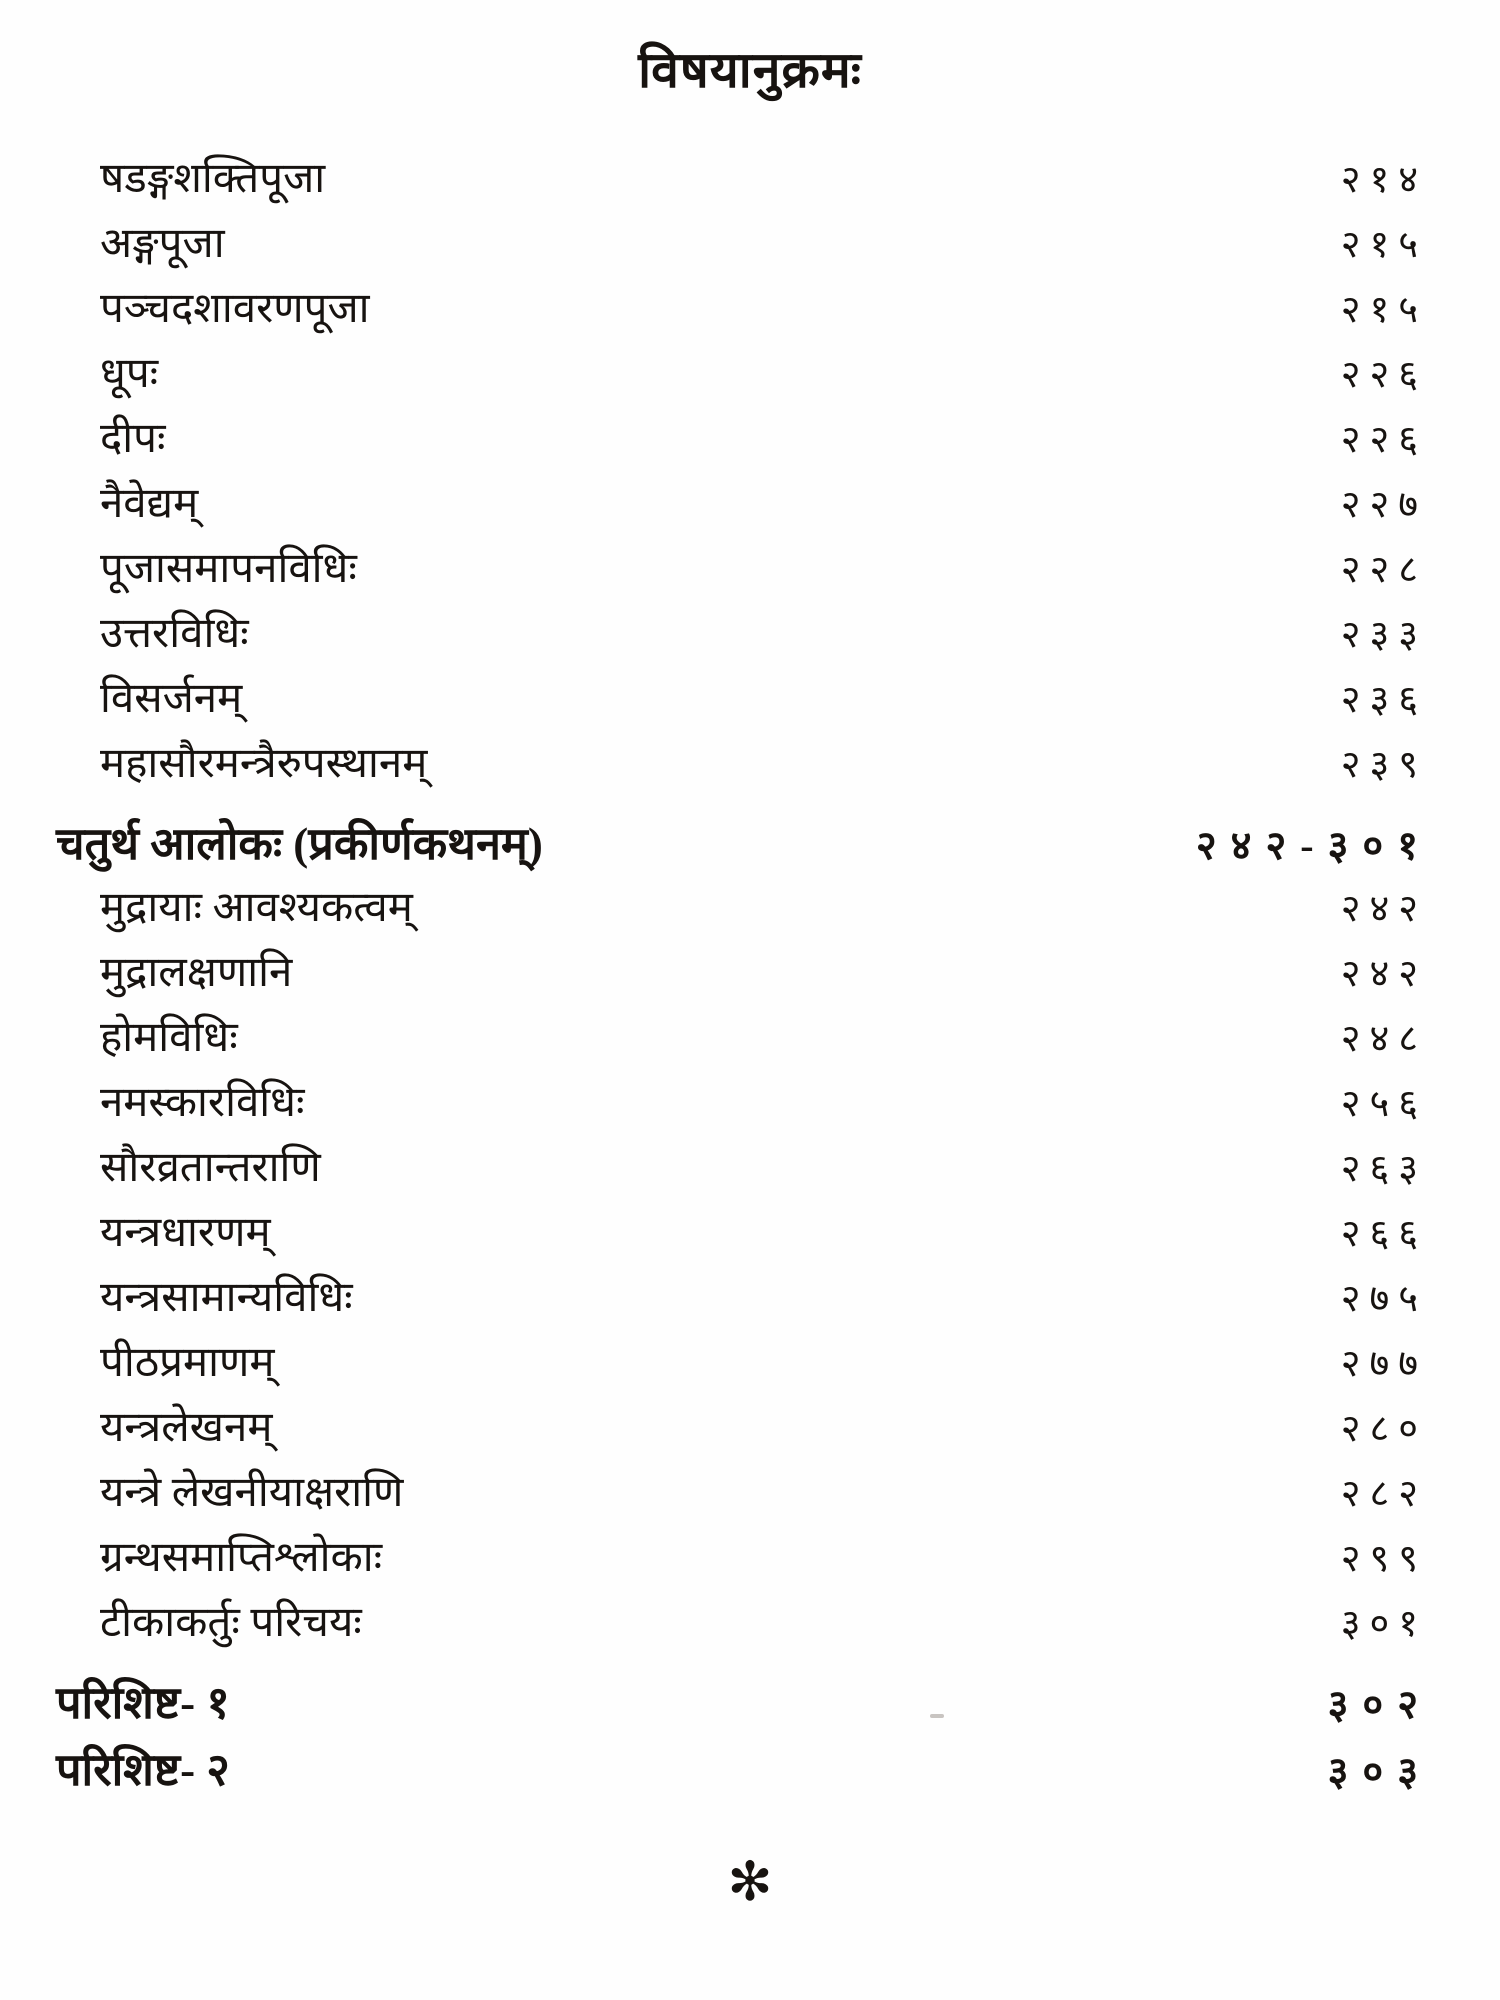 The image size is (1500, 2000). What do you see at coordinates (750, 1494) in the screenshot?
I see `toc-row: यन्त्रे लेखनीयाक्षराणि २८२` at bounding box center [750, 1494].